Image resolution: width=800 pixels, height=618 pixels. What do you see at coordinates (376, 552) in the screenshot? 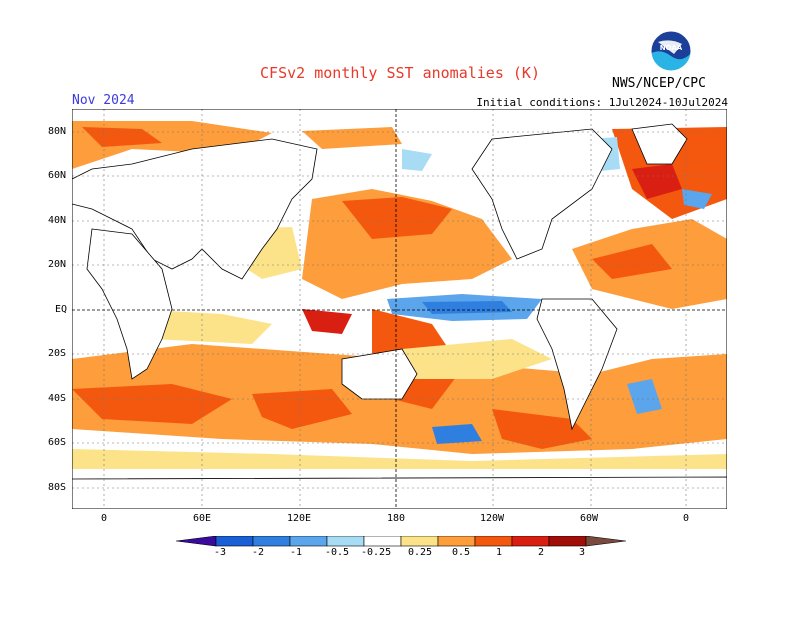
I see `legend-tick: -0.25` at bounding box center [376, 552].